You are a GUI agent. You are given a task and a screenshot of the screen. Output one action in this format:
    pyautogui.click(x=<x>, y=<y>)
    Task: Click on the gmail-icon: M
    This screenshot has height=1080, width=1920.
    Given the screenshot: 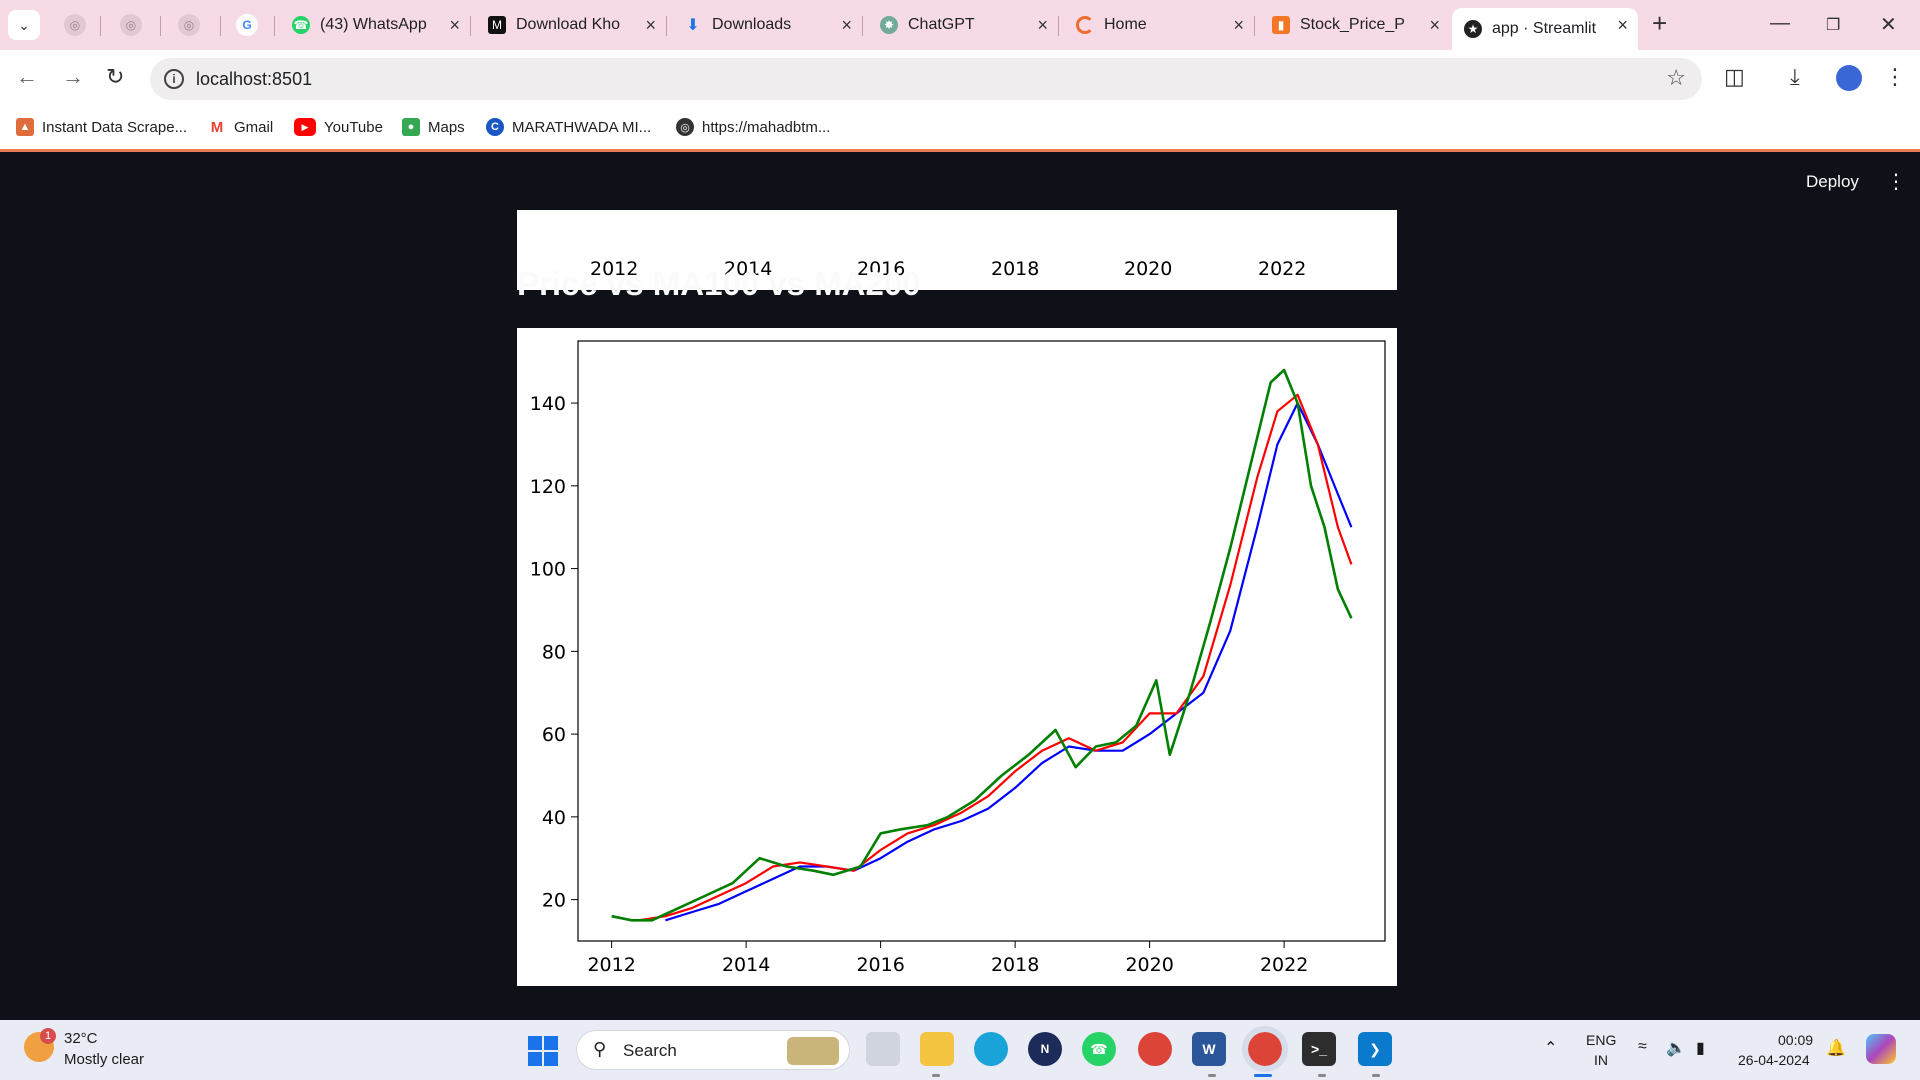 What is the action you would take?
    pyautogui.click(x=217, y=127)
    